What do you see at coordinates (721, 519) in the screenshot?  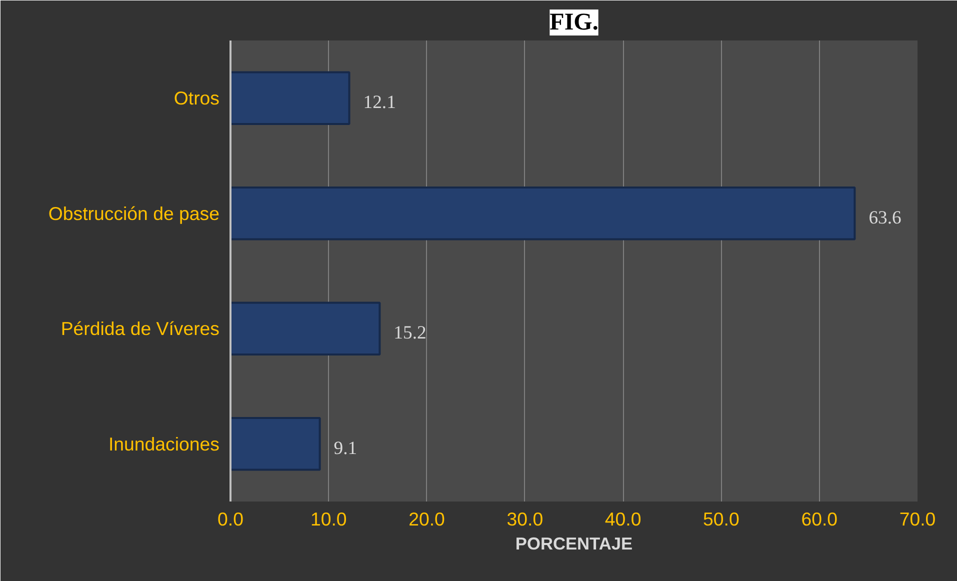 I see `x-tick-label: 50.0` at bounding box center [721, 519].